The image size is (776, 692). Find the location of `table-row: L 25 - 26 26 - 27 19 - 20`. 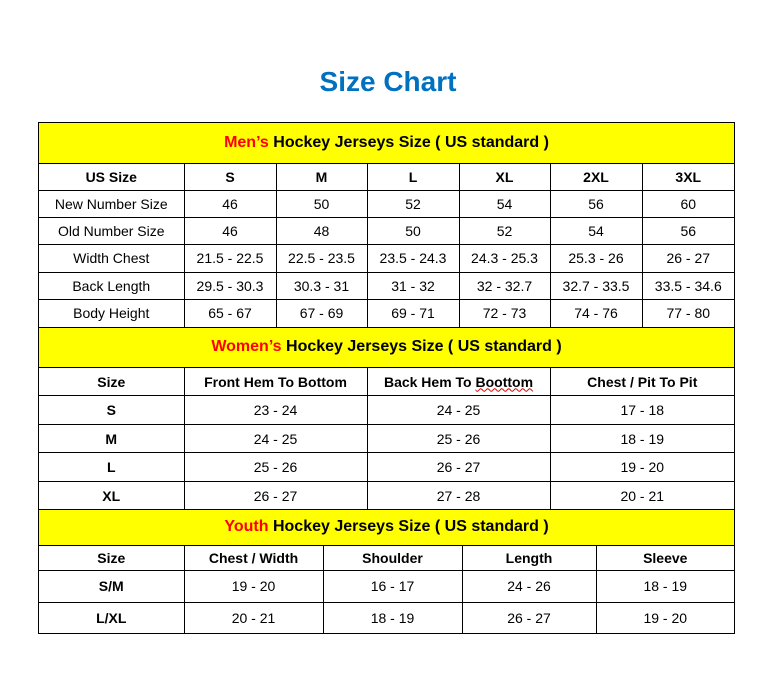

table-row: L 25 - 26 26 - 27 19 - 20 is located at coordinates (387, 467).